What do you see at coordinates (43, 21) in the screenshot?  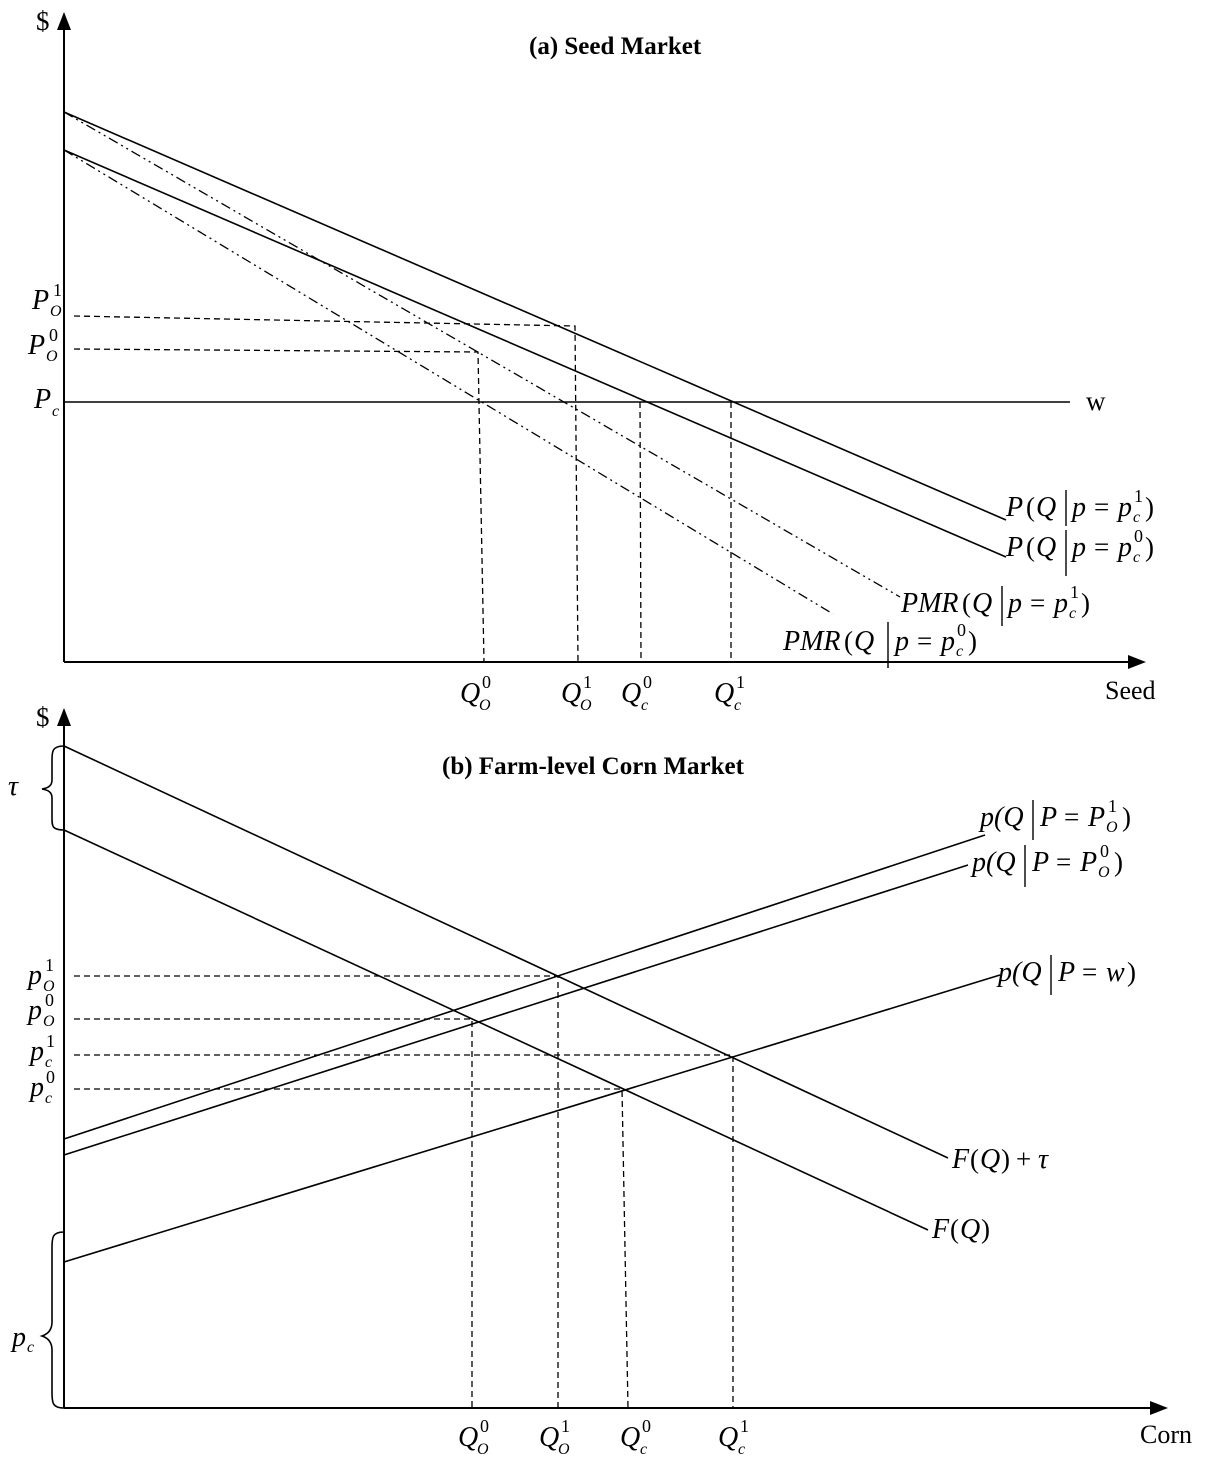 I see `panel-a-y-axis-label: $` at bounding box center [43, 21].